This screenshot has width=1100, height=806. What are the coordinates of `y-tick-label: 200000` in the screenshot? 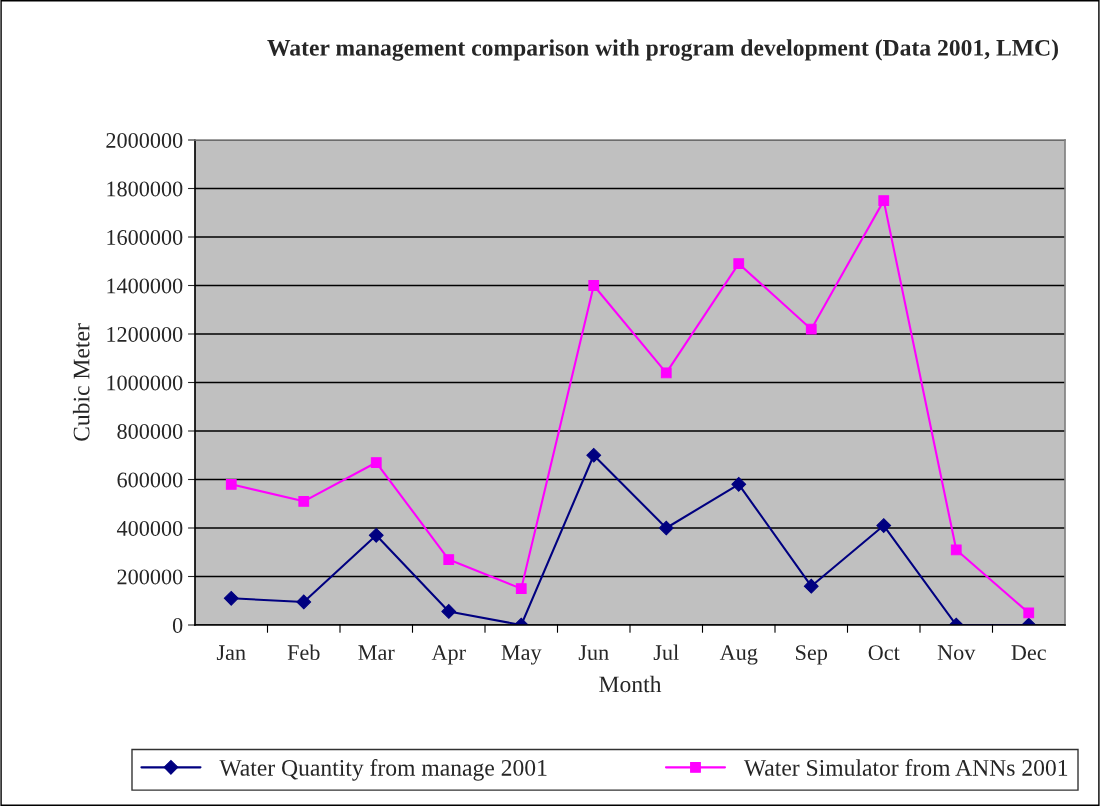 It's located at (150, 577).